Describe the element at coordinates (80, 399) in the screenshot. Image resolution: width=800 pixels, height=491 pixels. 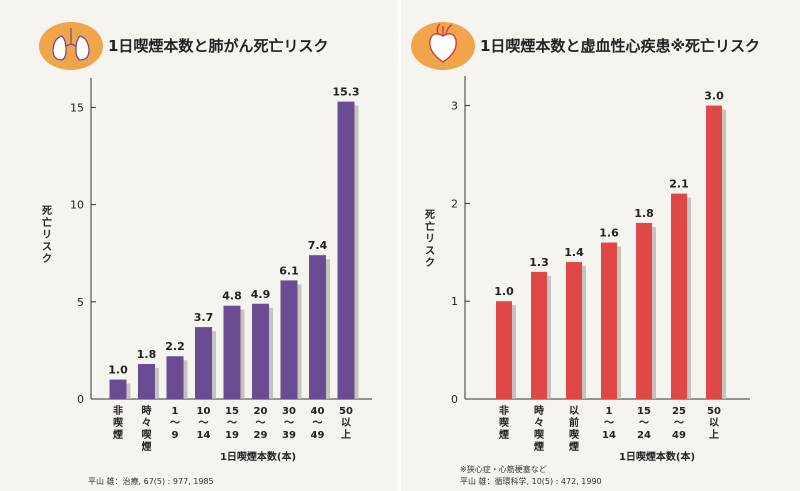
I see `left-y-tick-label: 0` at that location.